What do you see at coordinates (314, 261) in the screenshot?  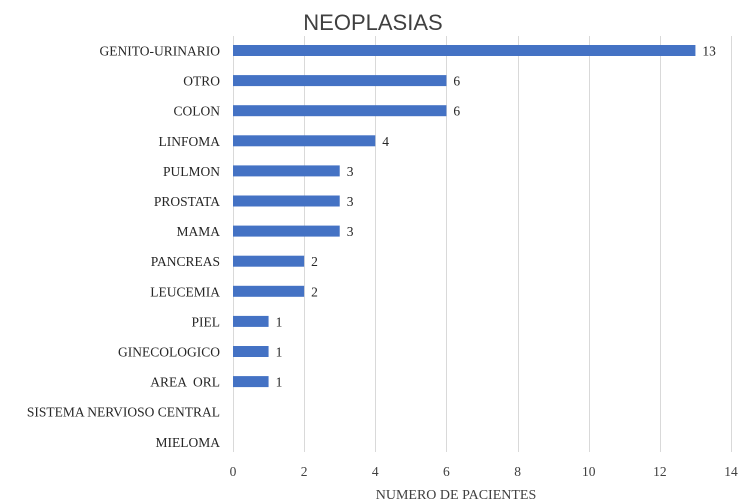 I see `data-label-pancreas: 2` at bounding box center [314, 261].